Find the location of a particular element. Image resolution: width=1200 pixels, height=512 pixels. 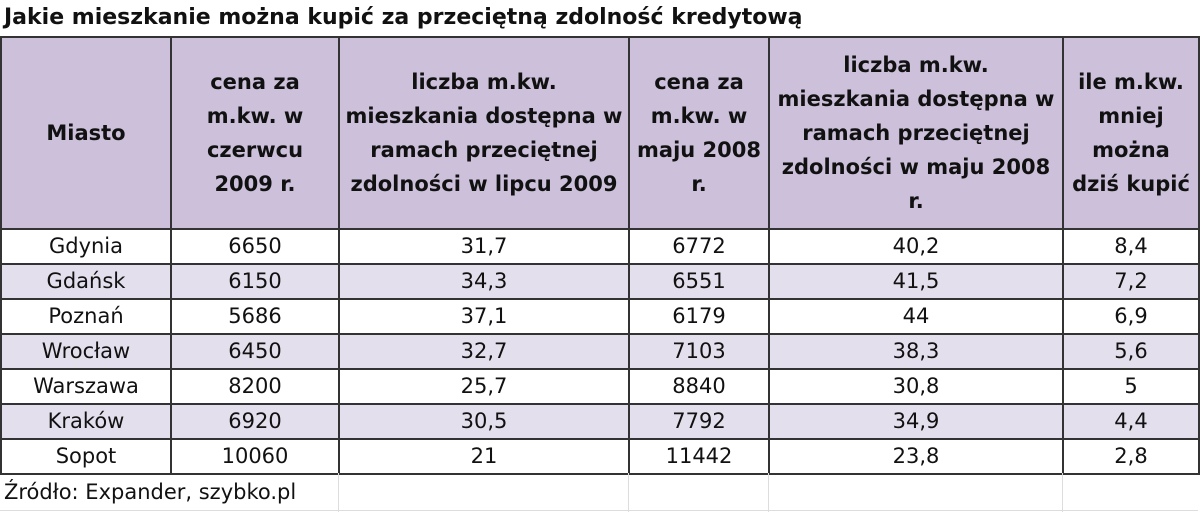

table-row: Wrocław 6450 32,7 7103 38,3 5,6 is located at coordinates (600, 351).